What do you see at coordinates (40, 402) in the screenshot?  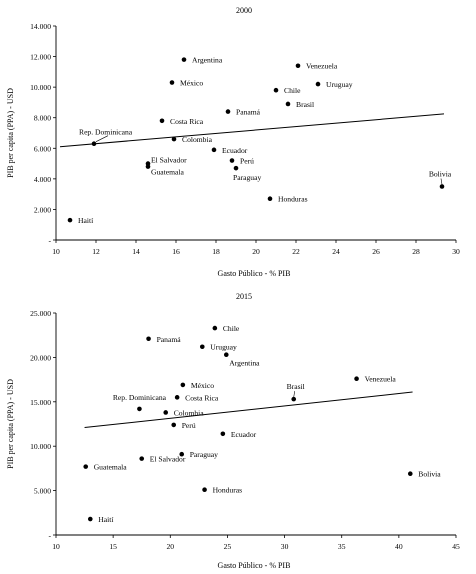 I see `y-tick-label: 15.000` at bounding box center [40, 402].